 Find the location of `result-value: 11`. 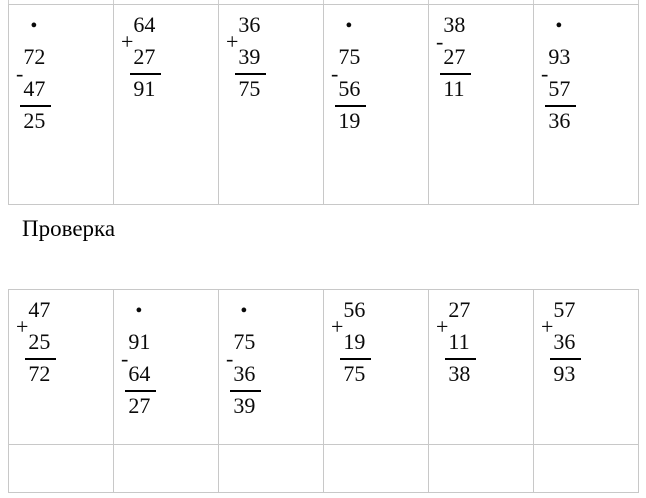

result-value: 11 is located at coordinates (454, 88).